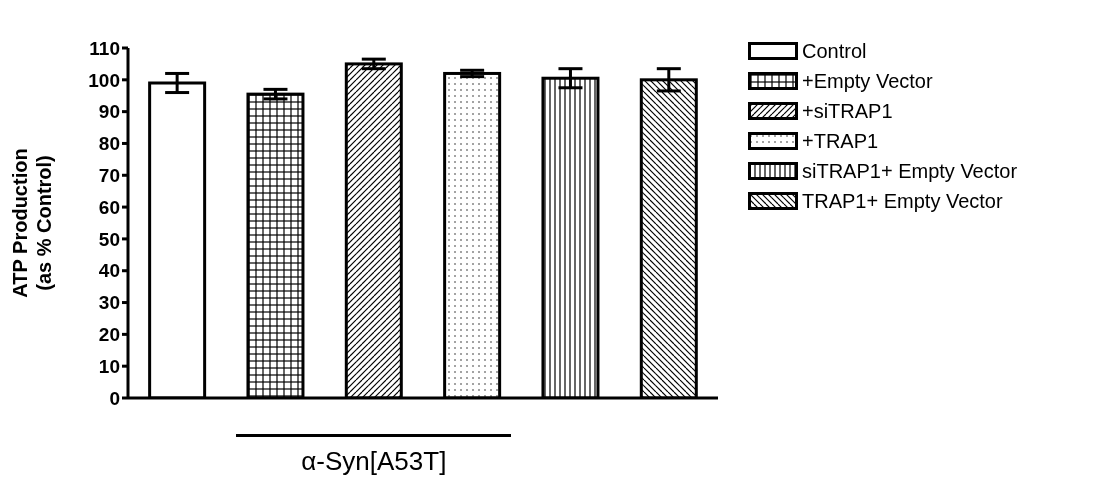 The height and width of the screenshot is (484, 1120). What do you see at coordinates (109, 239) in the screenshot?
I see `y-tick-label: 50` at bounding box center [109, 239].